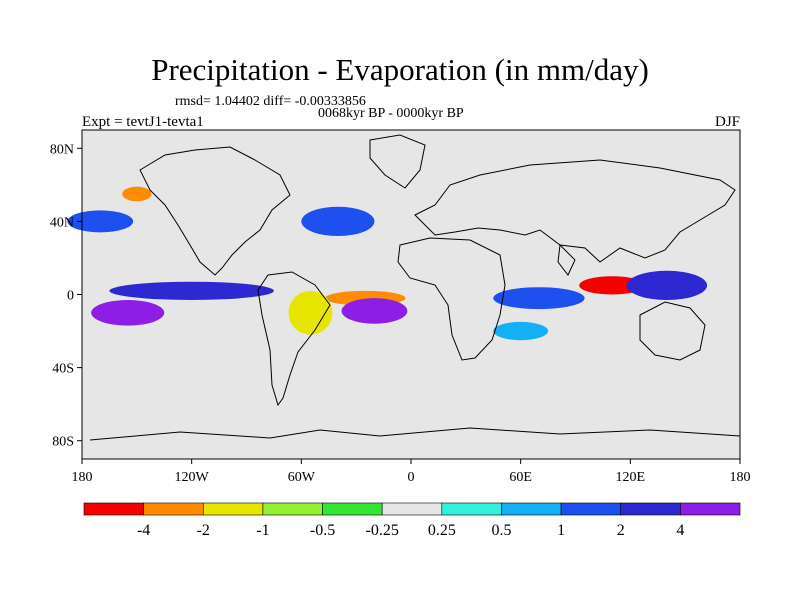 The image size is (800, 600). What do you see at coordinates (70, 296) in the screenshot?
I see `y-tick-label: 0` at bounding box center [70, 296].